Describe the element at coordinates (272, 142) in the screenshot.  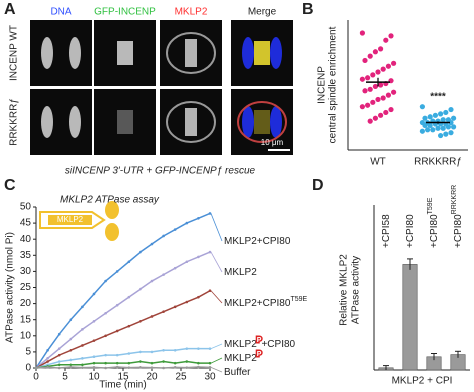
I see `scale-bar-label: 10 μm` at that location.